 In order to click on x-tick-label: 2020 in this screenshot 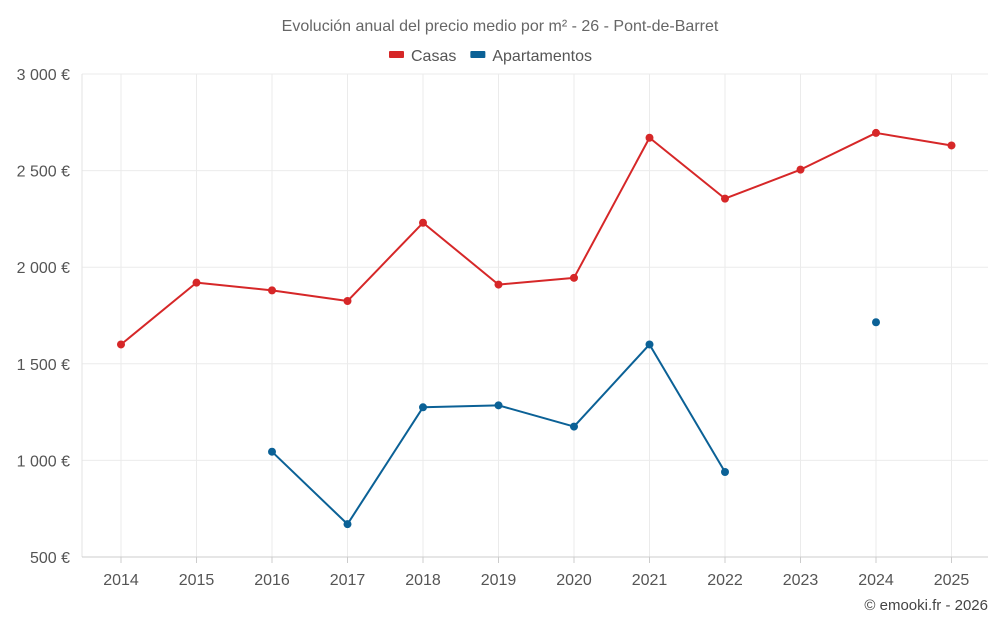, I will do `click(574, 580)`.